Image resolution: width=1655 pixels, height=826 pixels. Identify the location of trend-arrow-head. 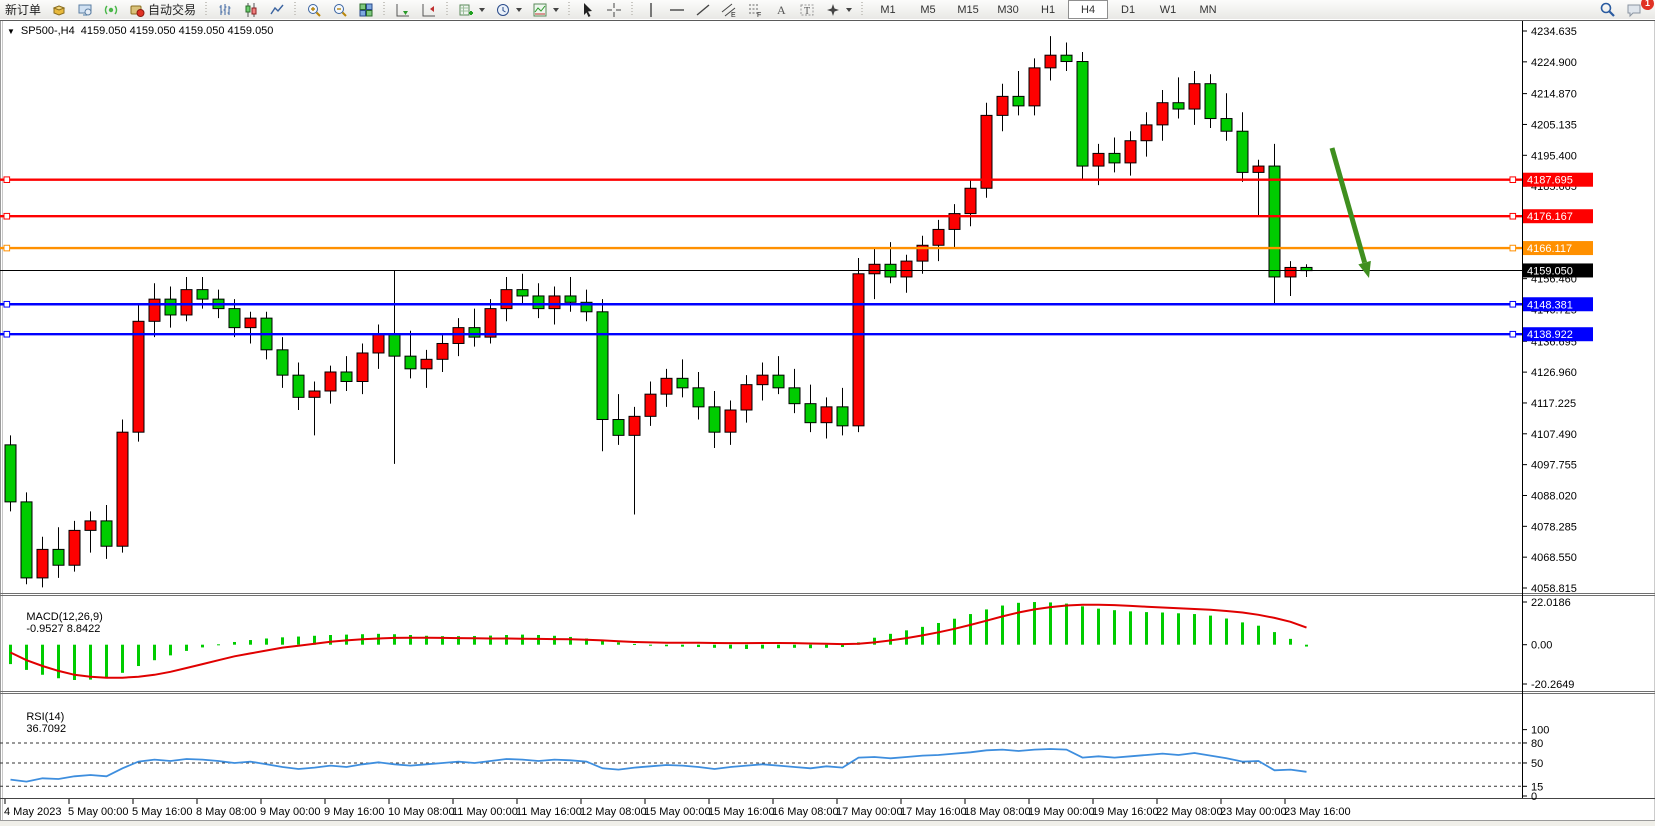
(1364, 269).